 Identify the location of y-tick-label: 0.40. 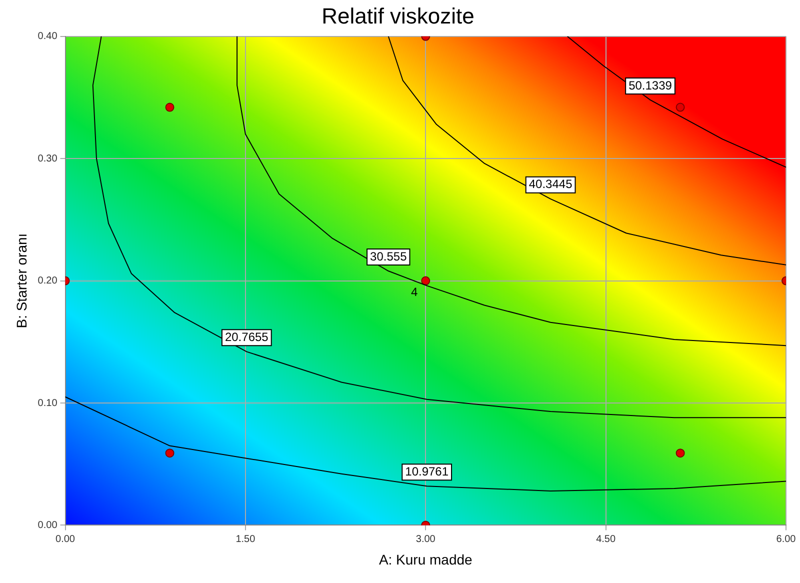
(48, 36).